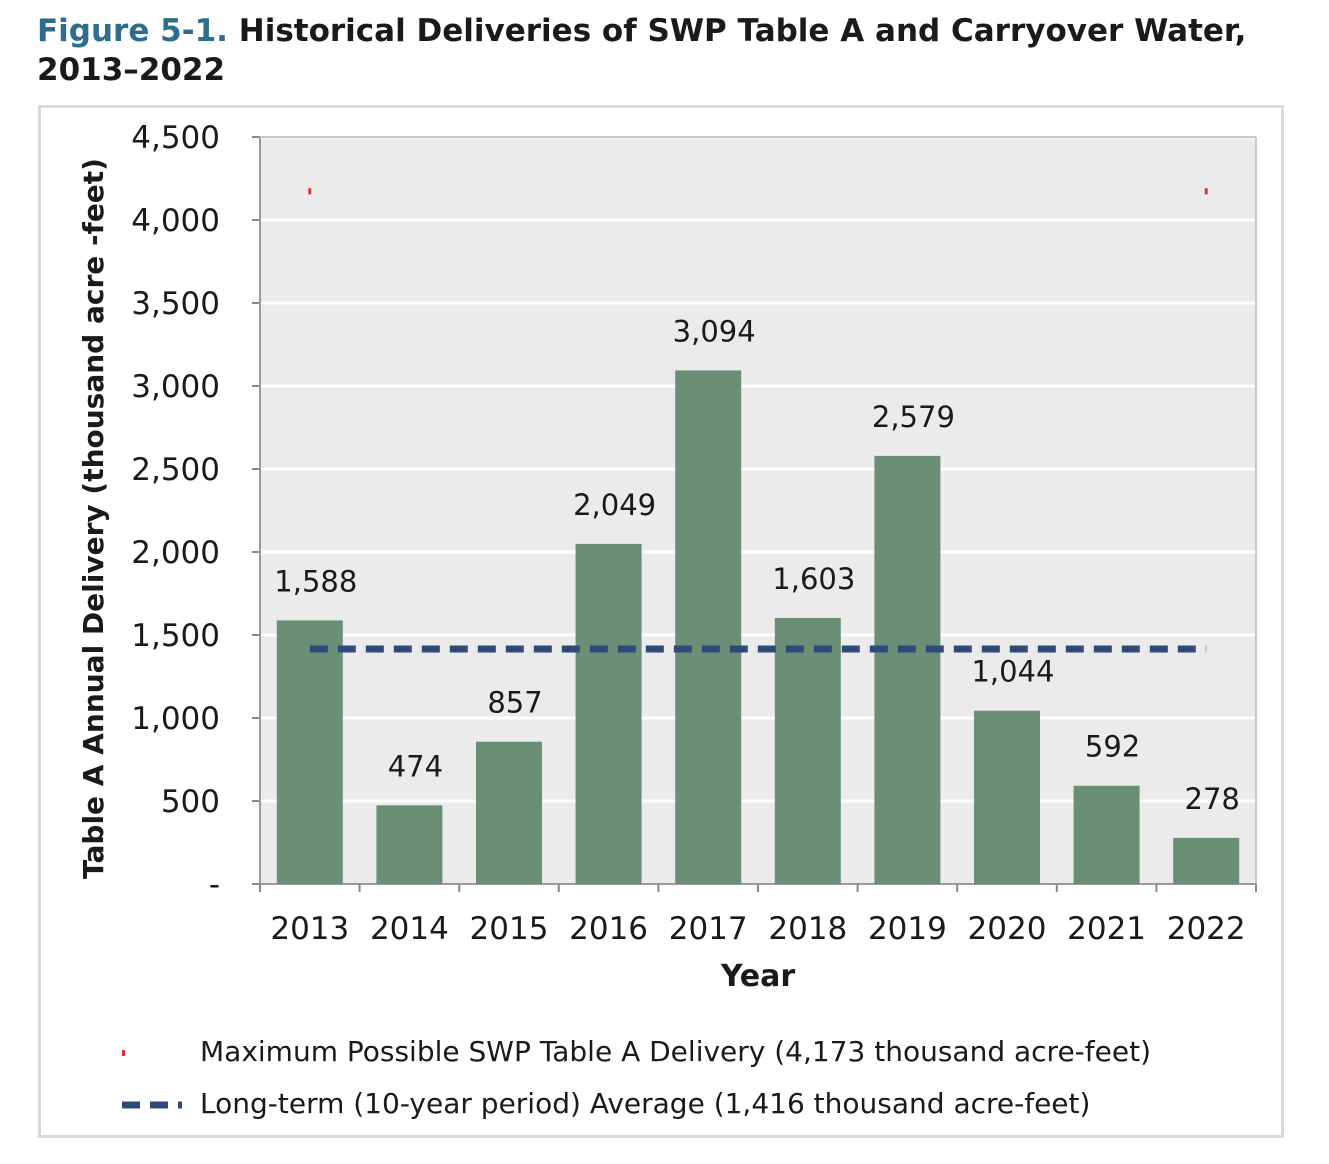 Image resolution: width=1329 pixels, height=1164 pixels. I want to click on bar-2013, so click(309, 752).